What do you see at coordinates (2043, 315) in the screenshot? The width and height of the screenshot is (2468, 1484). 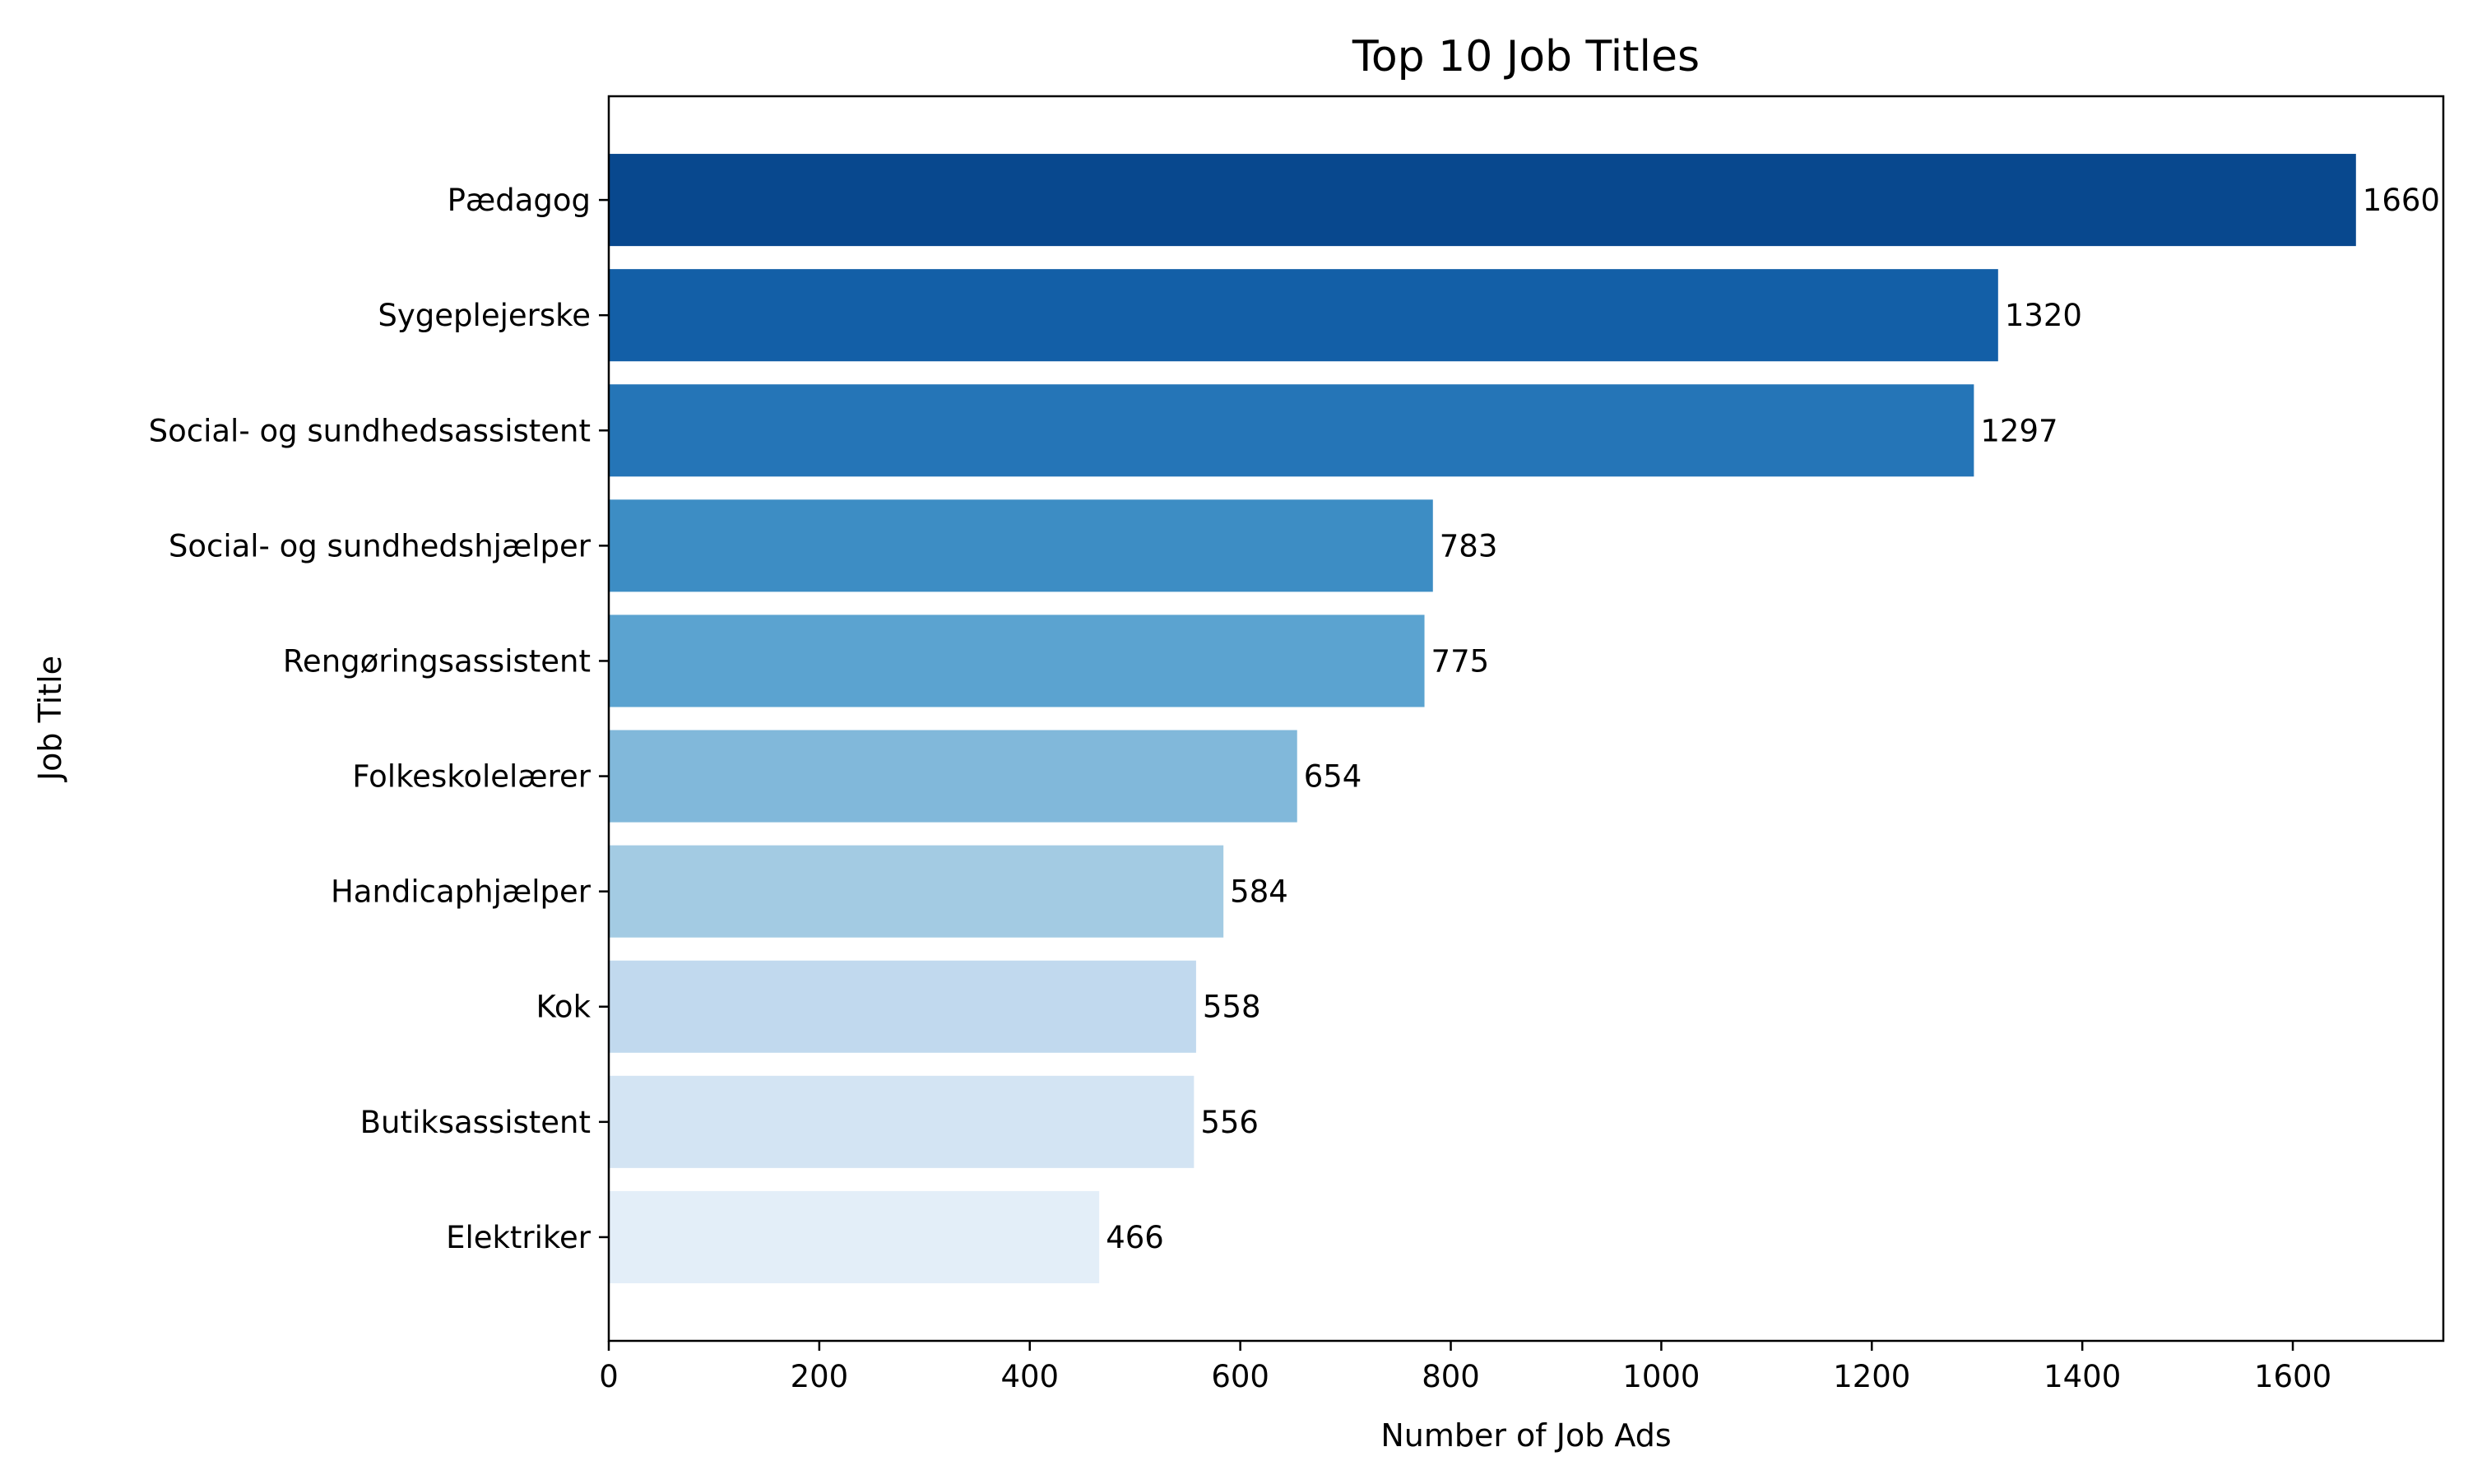 I see `data-label: 1320` at bounding box center [2043, 315].